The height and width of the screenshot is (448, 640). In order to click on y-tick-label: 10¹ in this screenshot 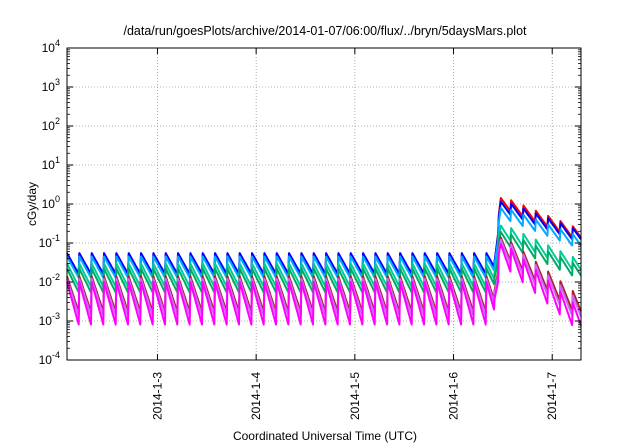, I will do `click(51, 163)`.